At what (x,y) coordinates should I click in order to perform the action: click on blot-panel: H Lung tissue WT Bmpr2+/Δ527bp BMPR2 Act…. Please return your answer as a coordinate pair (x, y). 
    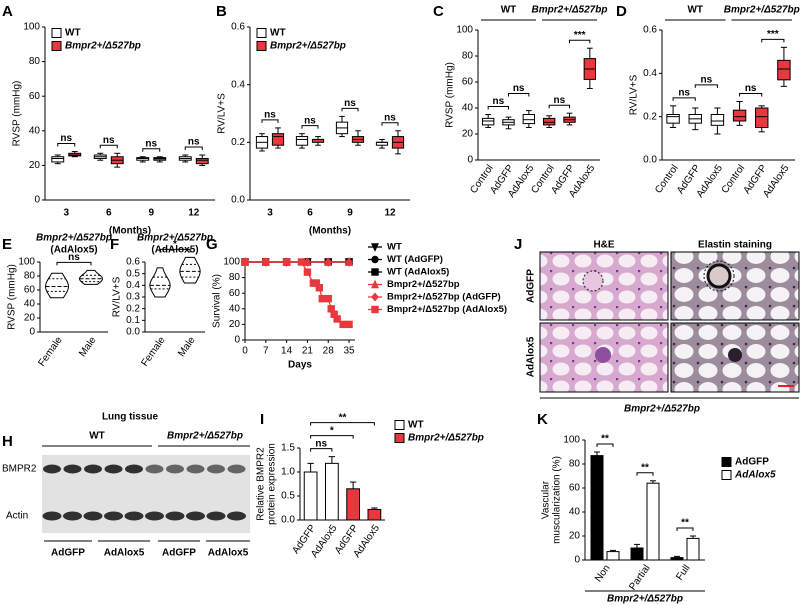
    Looking at the image, I should click on (126, 485).